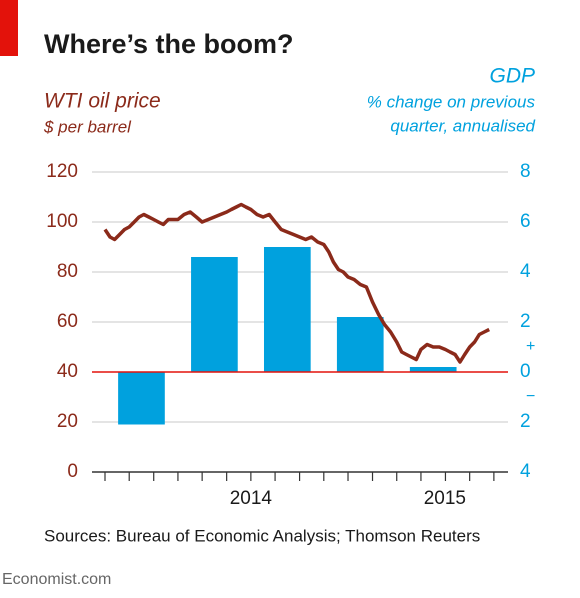  Describe the element at coordinates (67, 271) in the screenshot. I see `y-tick-label: 80` at that location.